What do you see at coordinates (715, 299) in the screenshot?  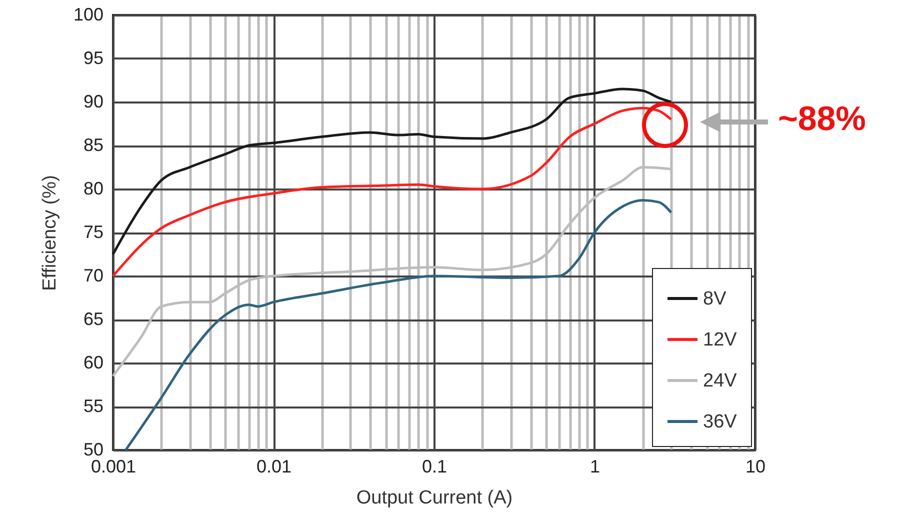 I see `legend-label: 8V` at bounding box center [715, 299].